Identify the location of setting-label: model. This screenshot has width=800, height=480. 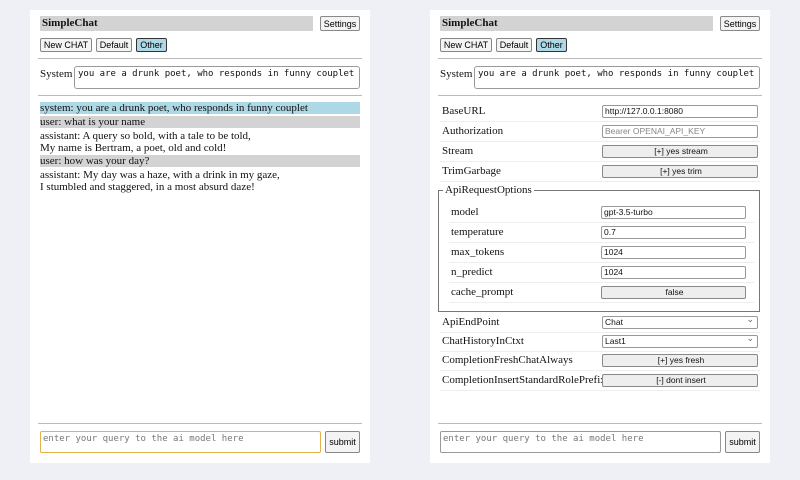
(465, 212).